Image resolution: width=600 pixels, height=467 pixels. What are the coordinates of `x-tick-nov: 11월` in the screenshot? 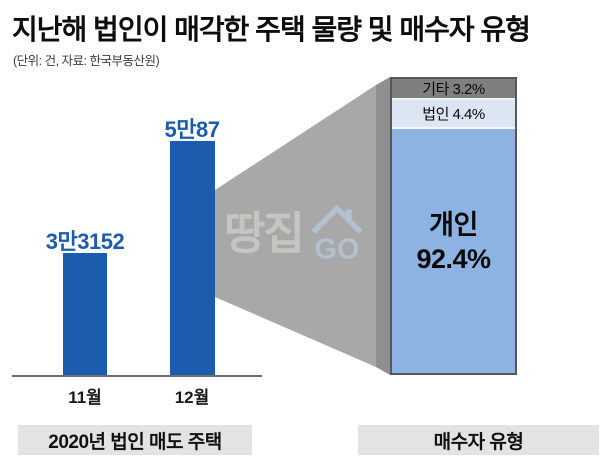 It's located at (85, 397).